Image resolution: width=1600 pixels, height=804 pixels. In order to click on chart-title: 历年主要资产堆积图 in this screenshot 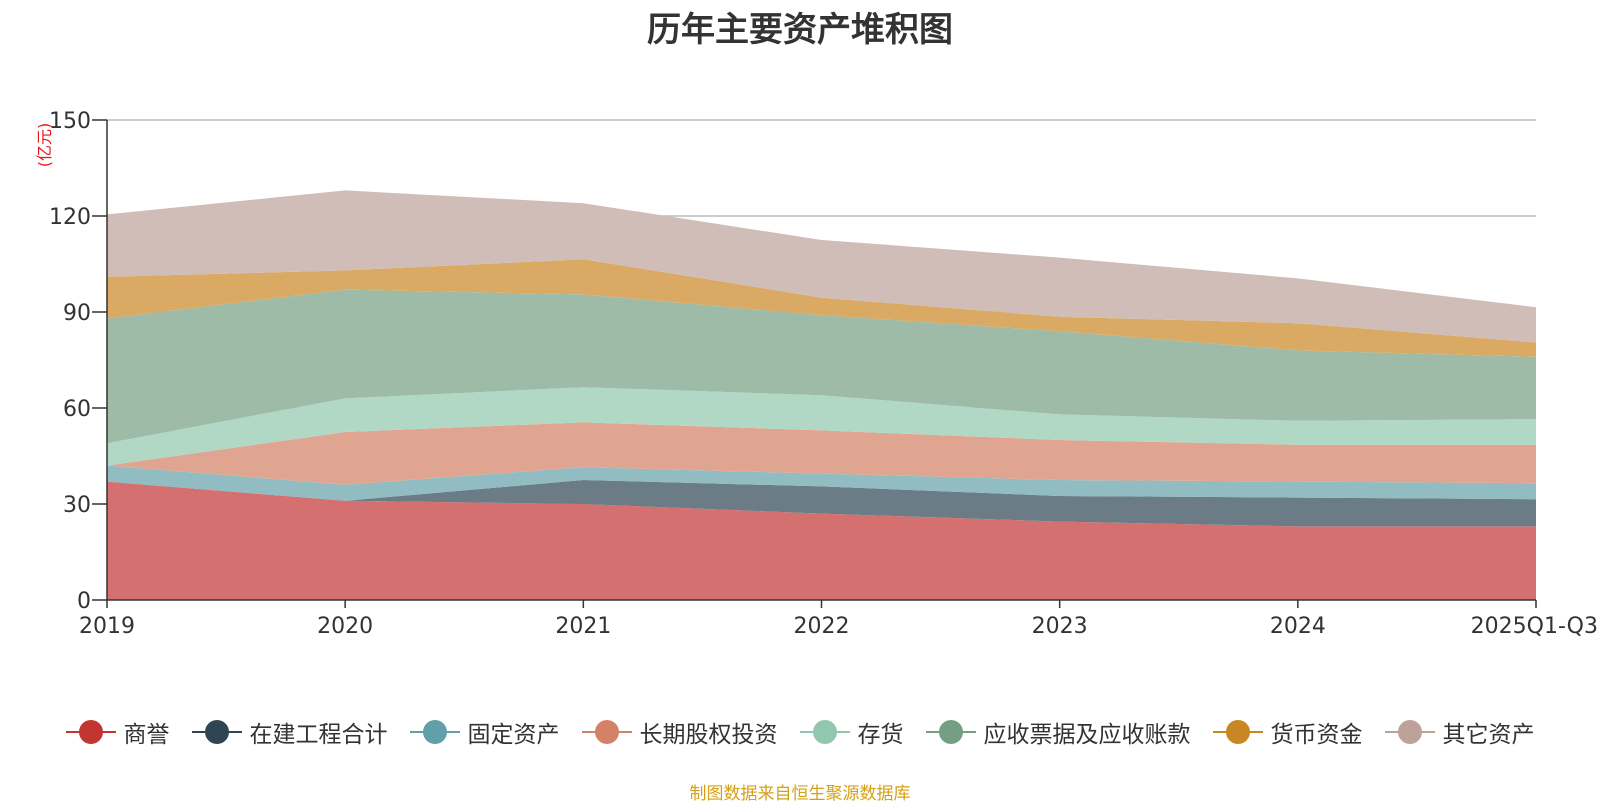, I will do `click(800, 30)`.